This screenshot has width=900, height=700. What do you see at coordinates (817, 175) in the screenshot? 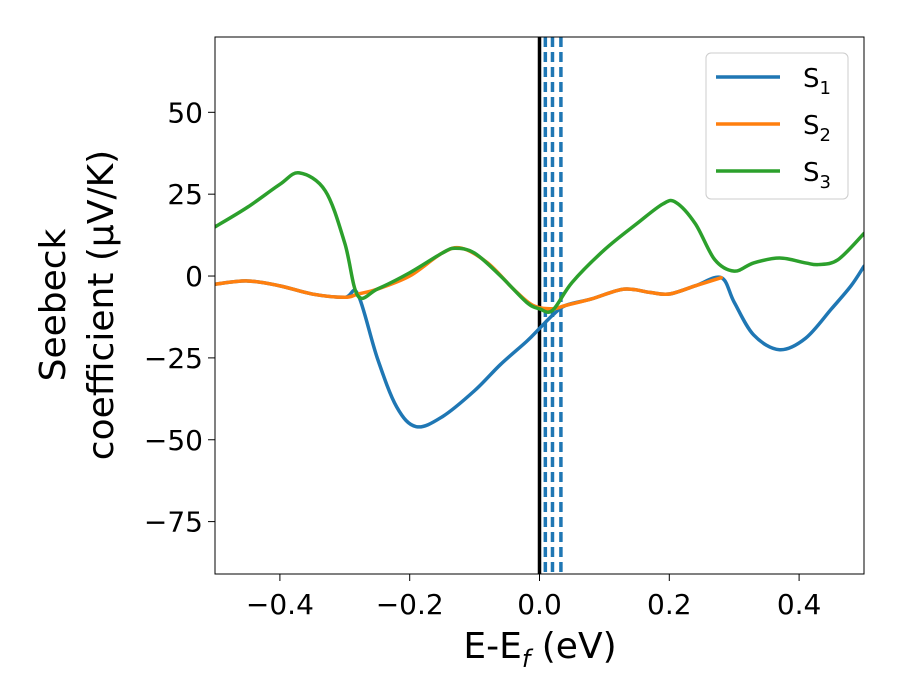
I see `legend-label-S3: S3` at bounding box center [817, 175].